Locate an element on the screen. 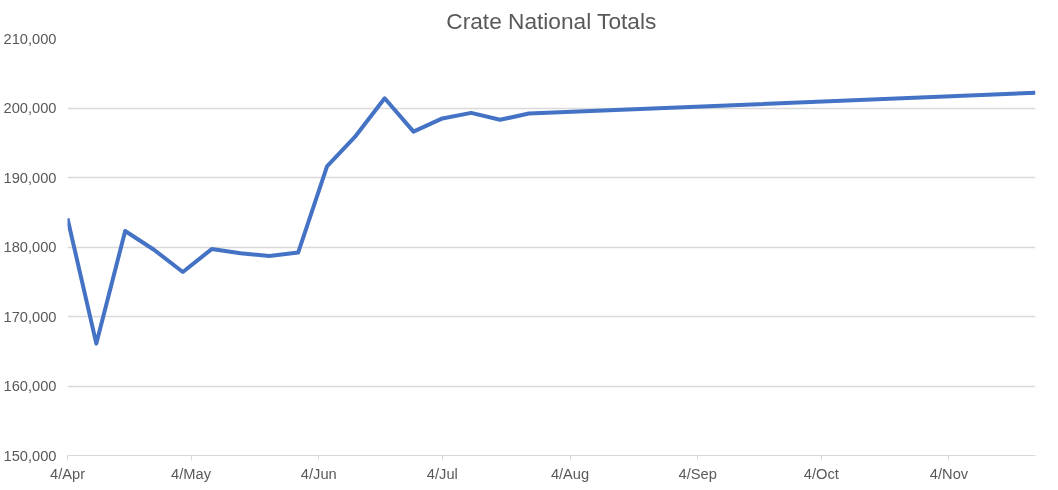 This screenshot has width=1058, height=490. y-tick-label: 170,000 is located at coordinates (30, 316).